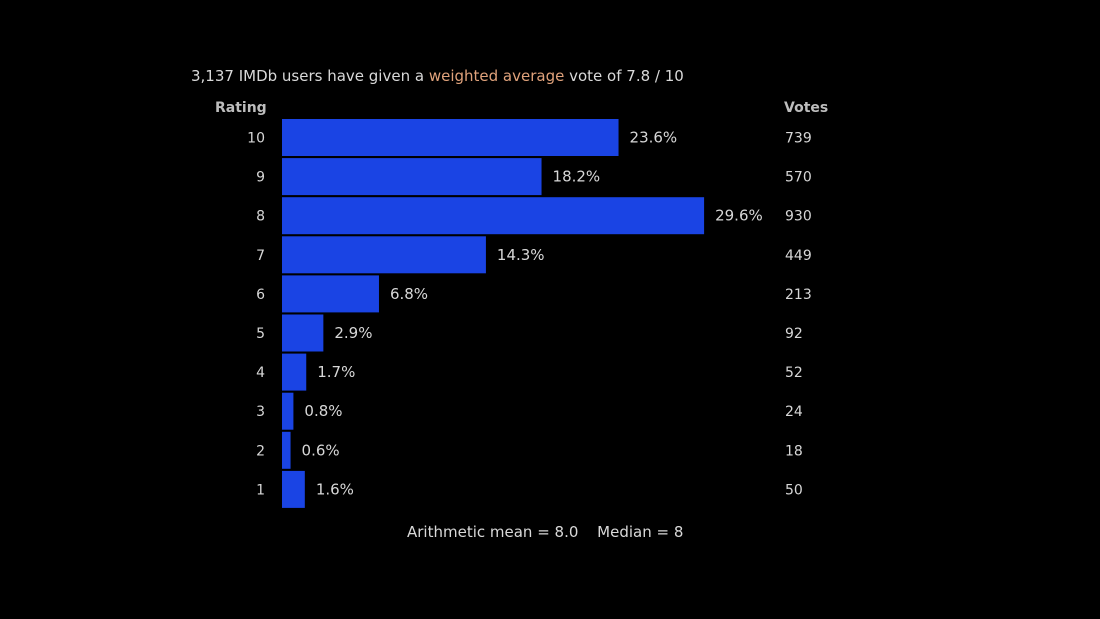 This screenshot has height=619, width=1100. I want to click on rating-label: 7, so click(260, 256).